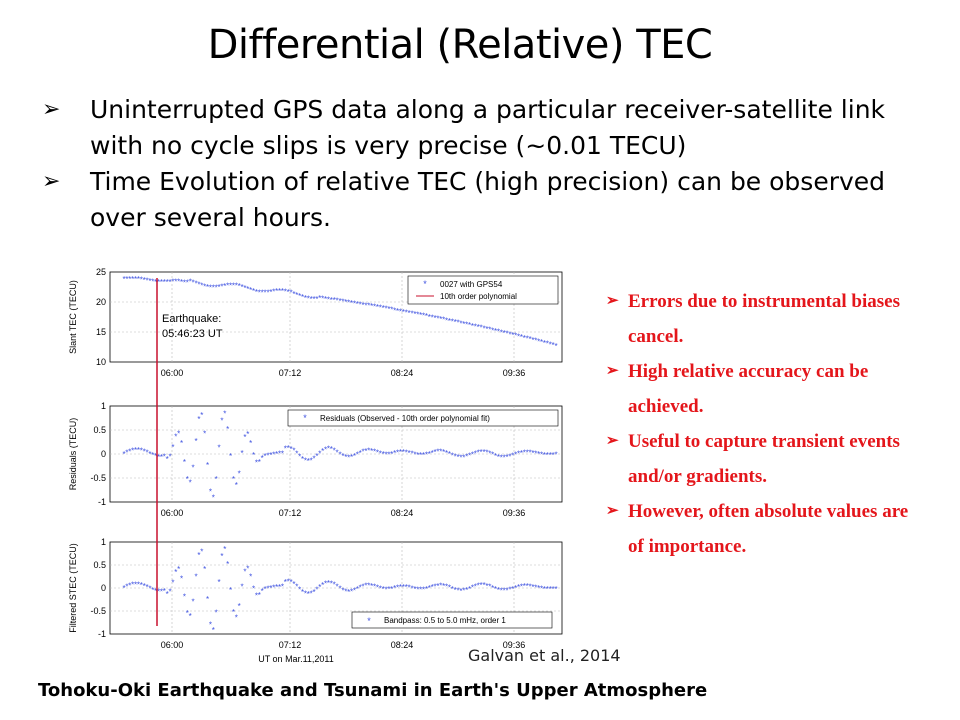 This screenshot has height=720, width=960. What do you see at coordinates (102, 502) in the screenshot?
I see `y-tick-label: -1` at bounding box center [102, 502].